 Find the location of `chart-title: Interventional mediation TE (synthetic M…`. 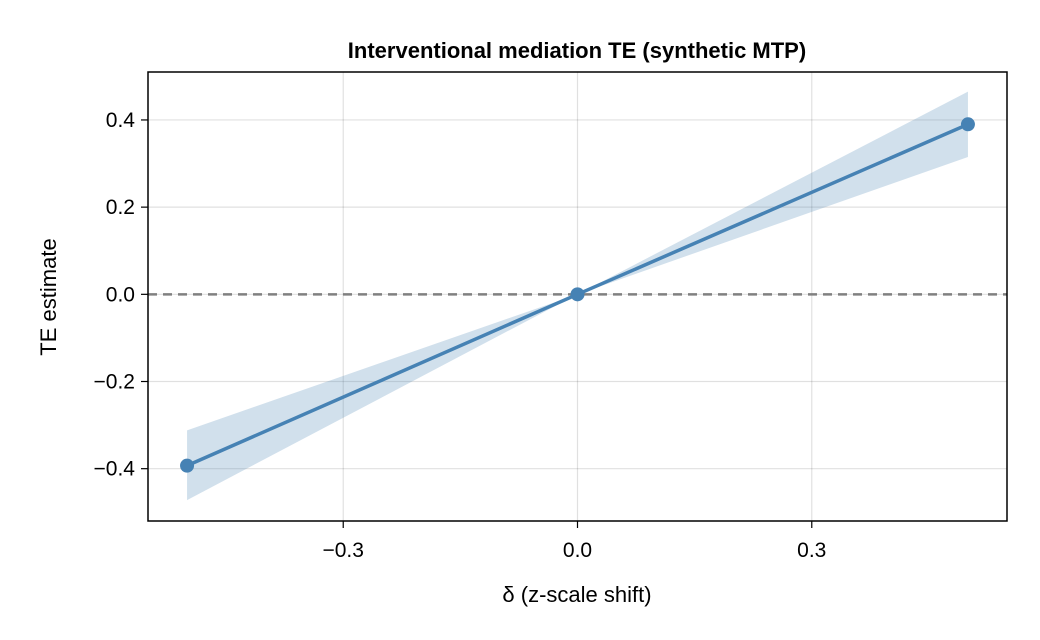

chart-title: Interventional mediation TE (synthetic M… is located at coordinates (577, 50).